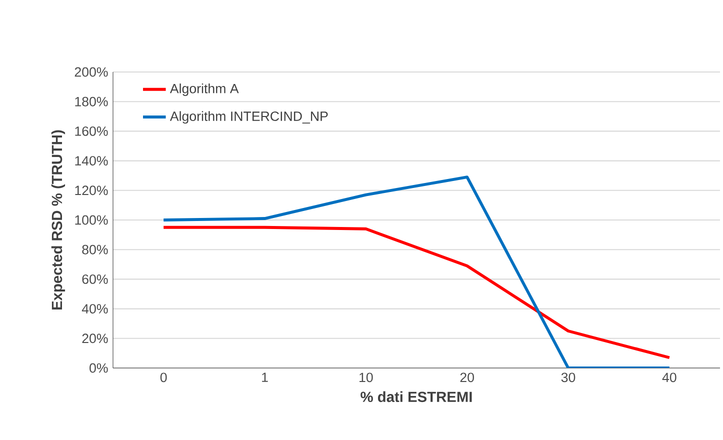  I want to click on y-tick-label: 20%, so click(95, 339).